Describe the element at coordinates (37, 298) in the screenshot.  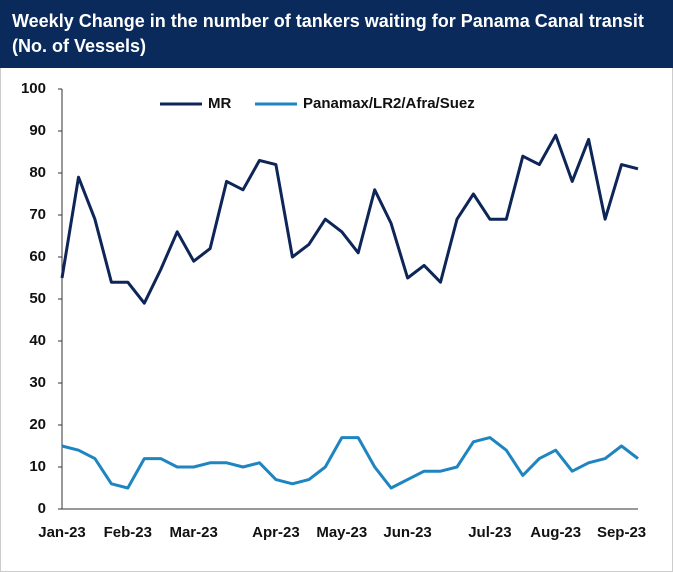
I see `y-tick-label: 50` at that location.